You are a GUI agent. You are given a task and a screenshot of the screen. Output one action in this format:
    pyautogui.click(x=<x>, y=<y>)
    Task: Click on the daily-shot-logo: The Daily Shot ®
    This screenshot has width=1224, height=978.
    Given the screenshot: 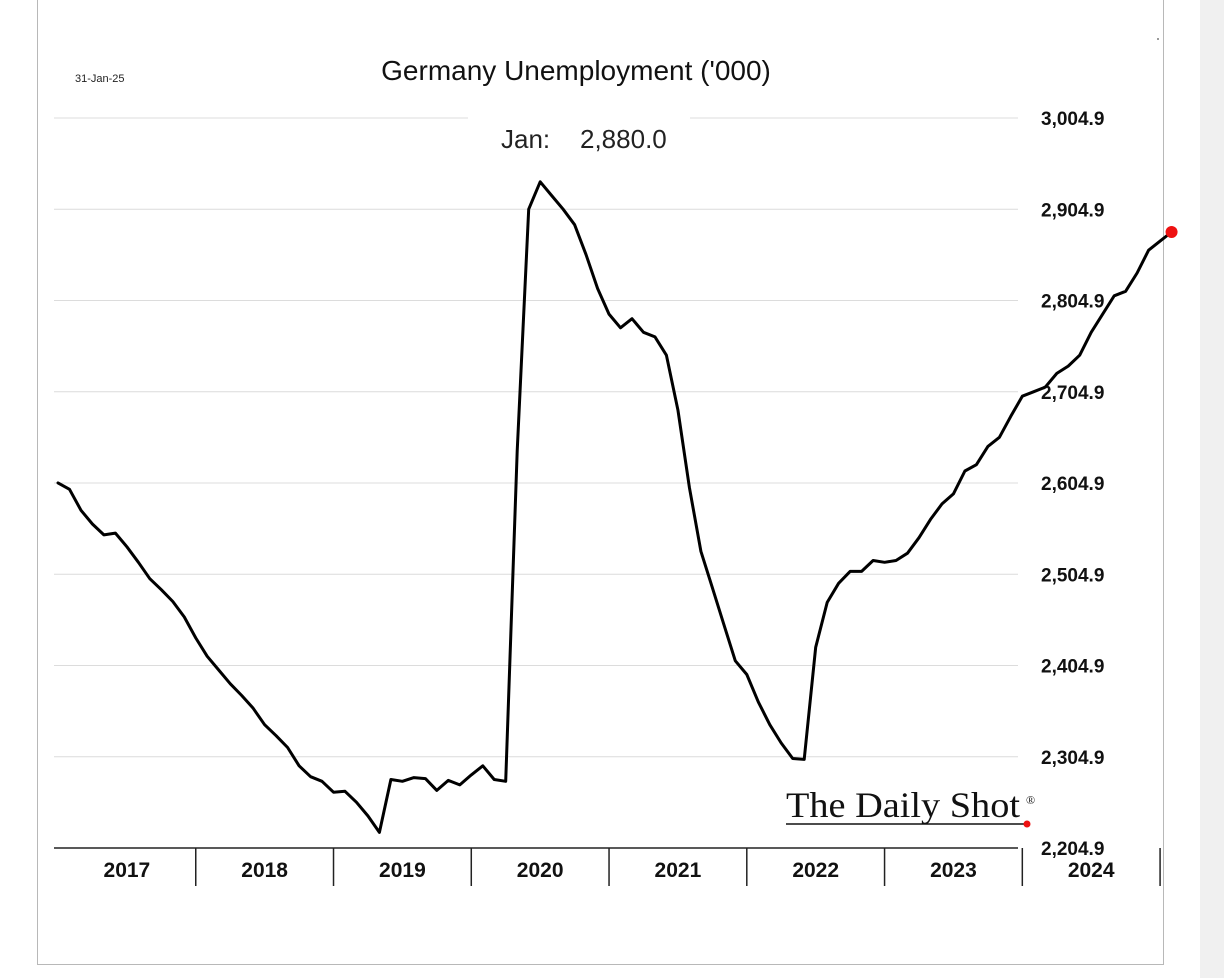 What is the action you would take?
    pyautogui.click(x=910, y=806)
    